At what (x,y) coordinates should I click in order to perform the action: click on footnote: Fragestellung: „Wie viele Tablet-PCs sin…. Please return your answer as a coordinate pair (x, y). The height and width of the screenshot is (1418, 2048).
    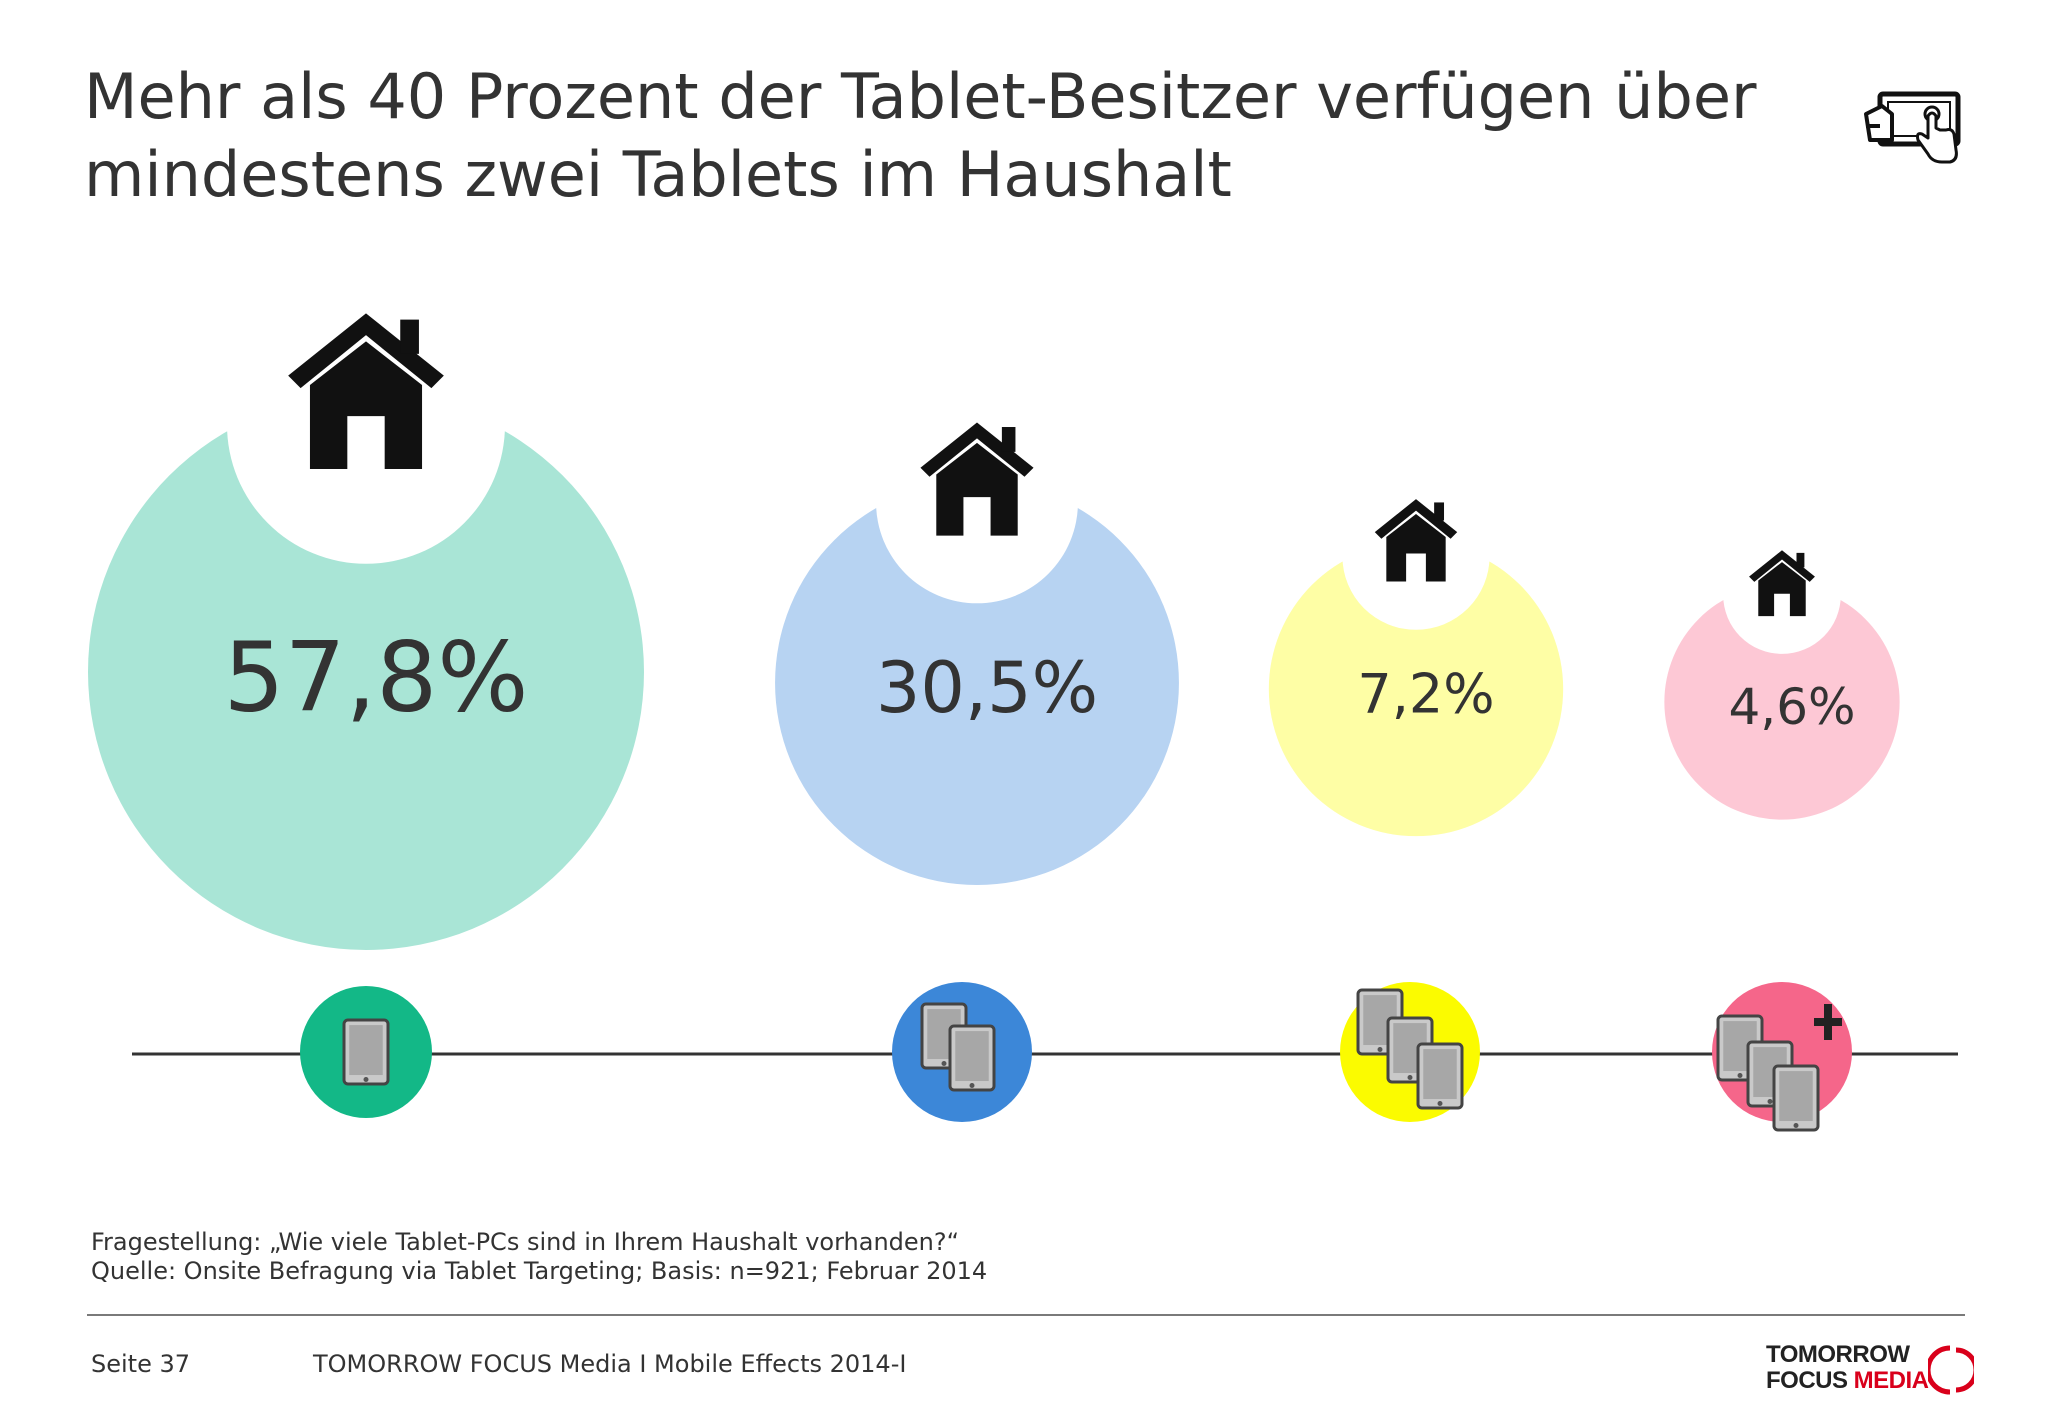
    Looking at the image, I should click on (539, 1257).